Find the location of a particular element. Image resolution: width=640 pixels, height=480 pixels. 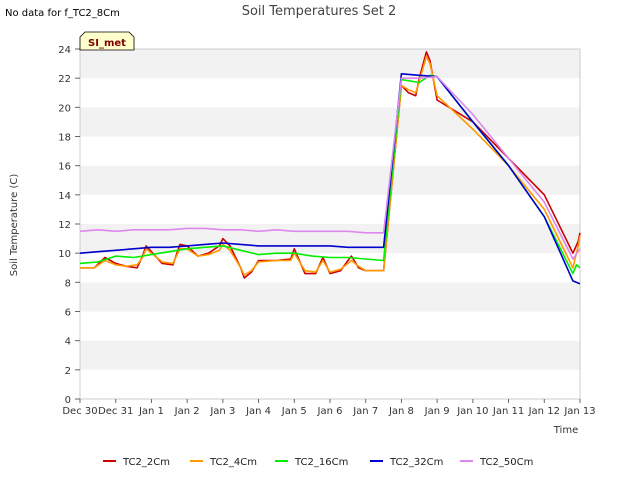

y-tick-label: 12 is located at coordinates (64, 225).